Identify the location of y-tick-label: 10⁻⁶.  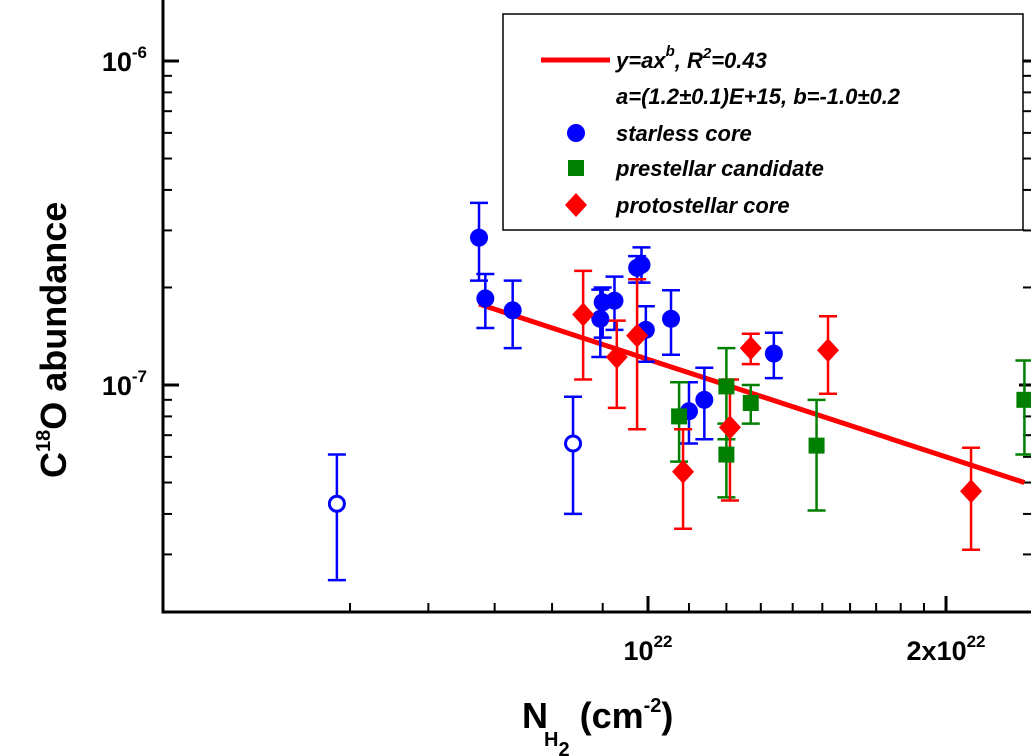
(124, 60).